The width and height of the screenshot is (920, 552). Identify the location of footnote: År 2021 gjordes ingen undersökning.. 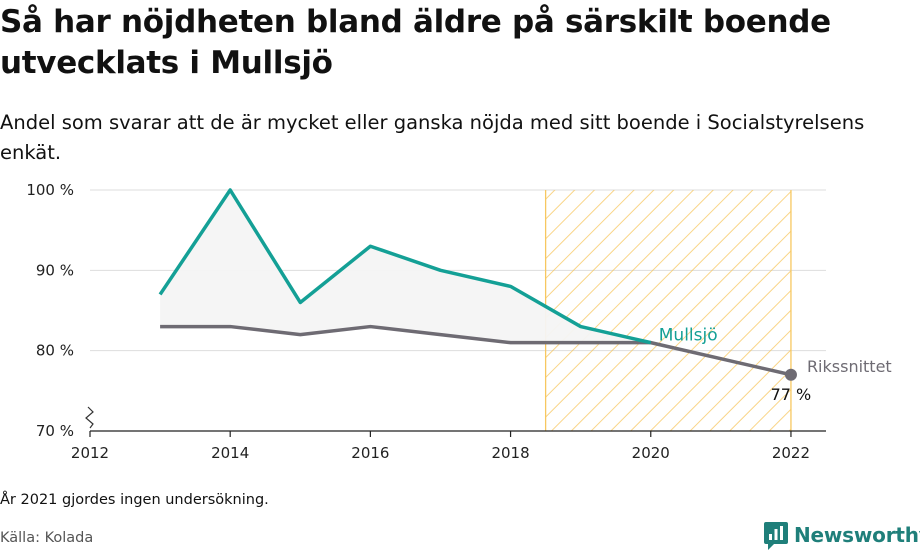
(134, 500).